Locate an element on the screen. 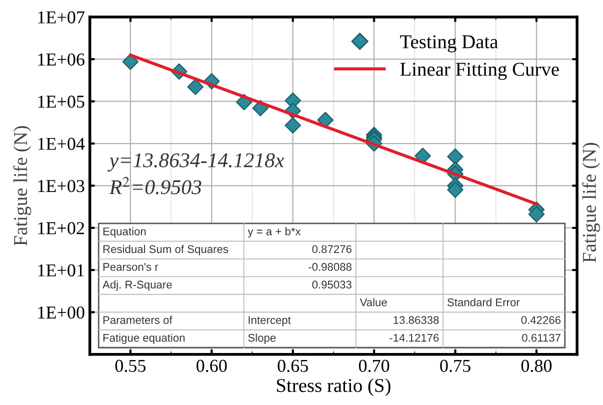 Image resolution: width=603 pixels, height=405 pixels. annotation: Equation is located at coordinates (124, 232).